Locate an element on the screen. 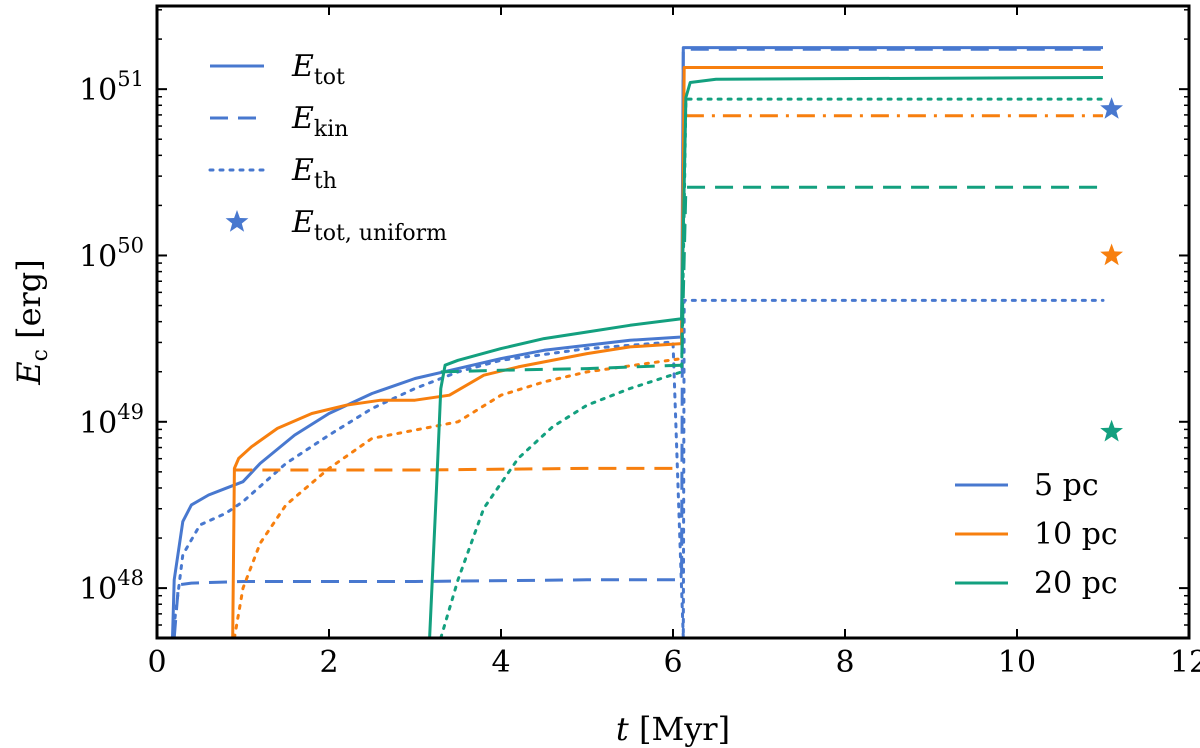 Image resolution: width=1200 pixels, height=748 pixels. x-tick-label-6: 12 is located at coordinates (1185, 662).